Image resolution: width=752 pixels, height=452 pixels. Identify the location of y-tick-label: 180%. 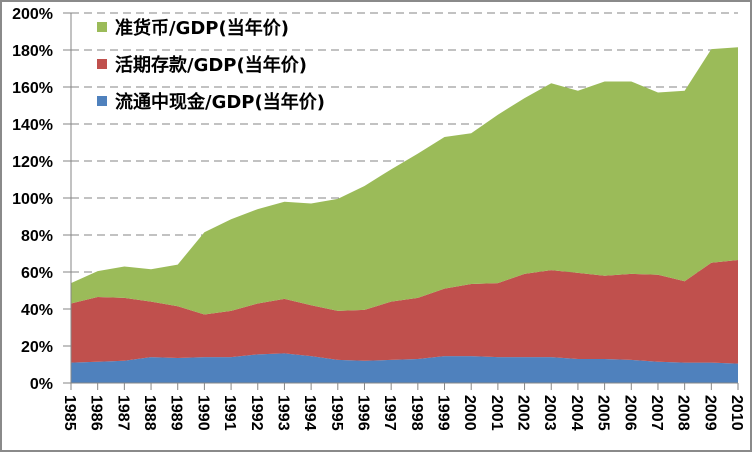
(32, 51).